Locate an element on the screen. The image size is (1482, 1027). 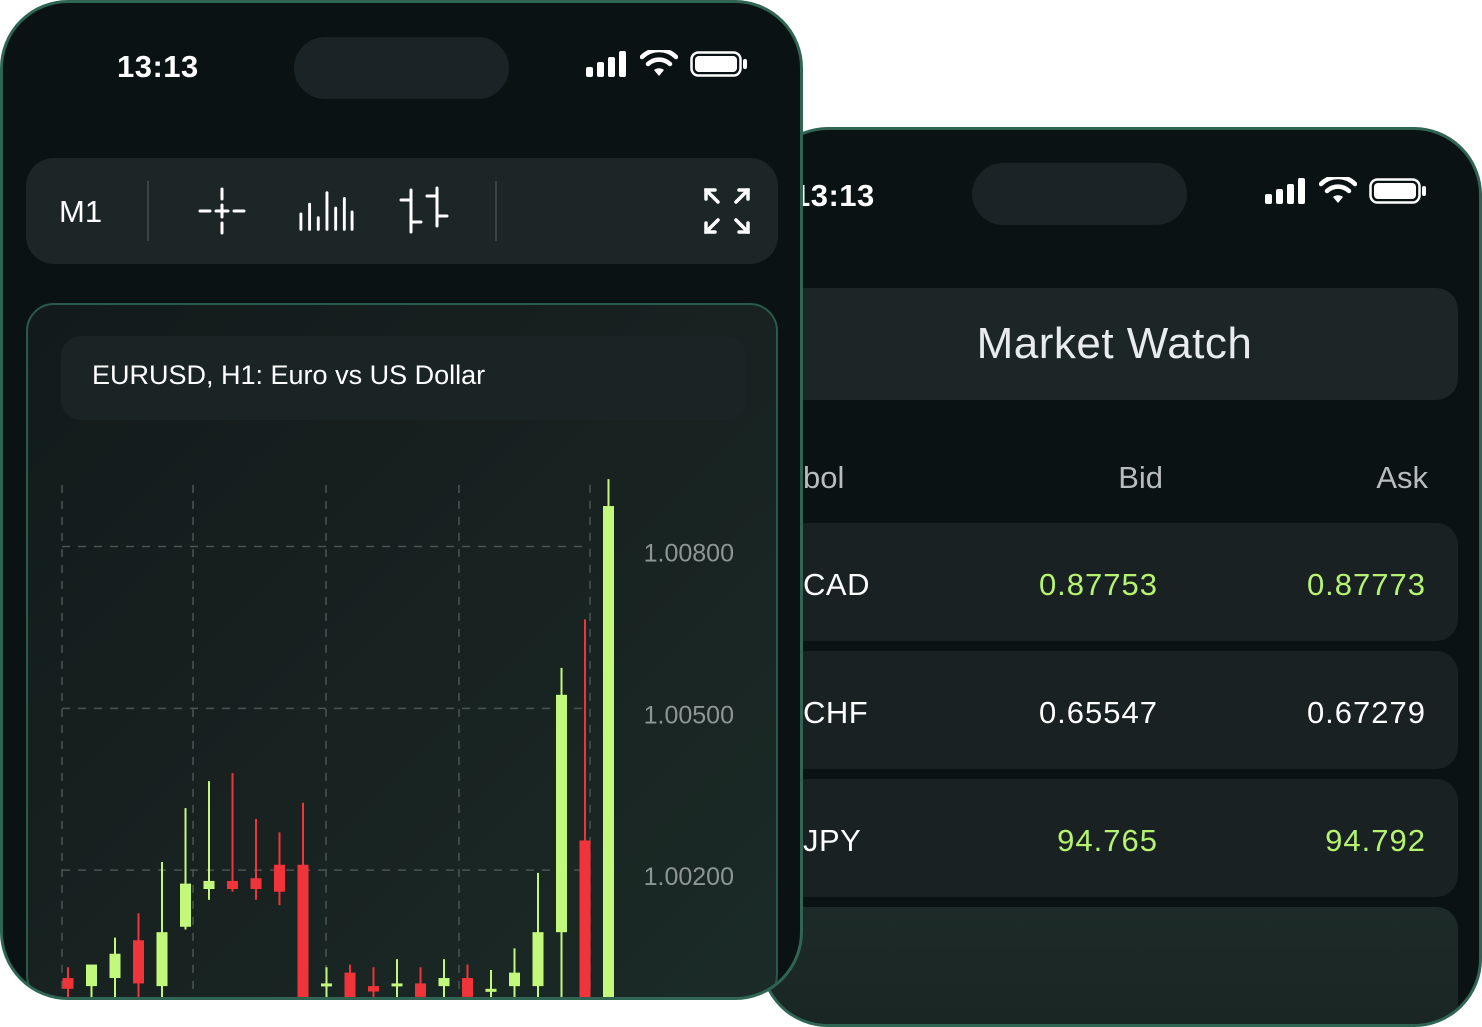
timeframe-button: M1 is located at coordinates (81, 211).